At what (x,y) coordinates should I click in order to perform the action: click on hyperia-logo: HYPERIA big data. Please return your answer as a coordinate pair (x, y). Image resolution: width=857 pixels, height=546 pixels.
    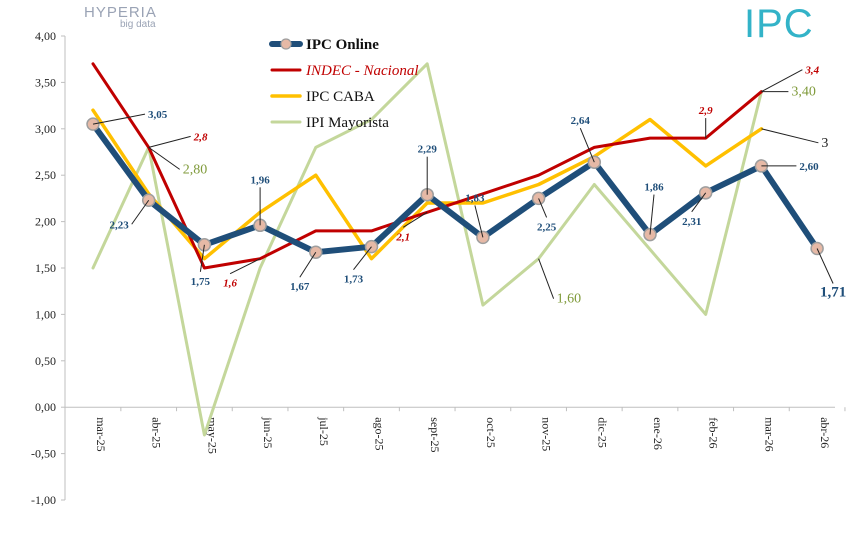
    Looking at the image, I should click on (120, 17).